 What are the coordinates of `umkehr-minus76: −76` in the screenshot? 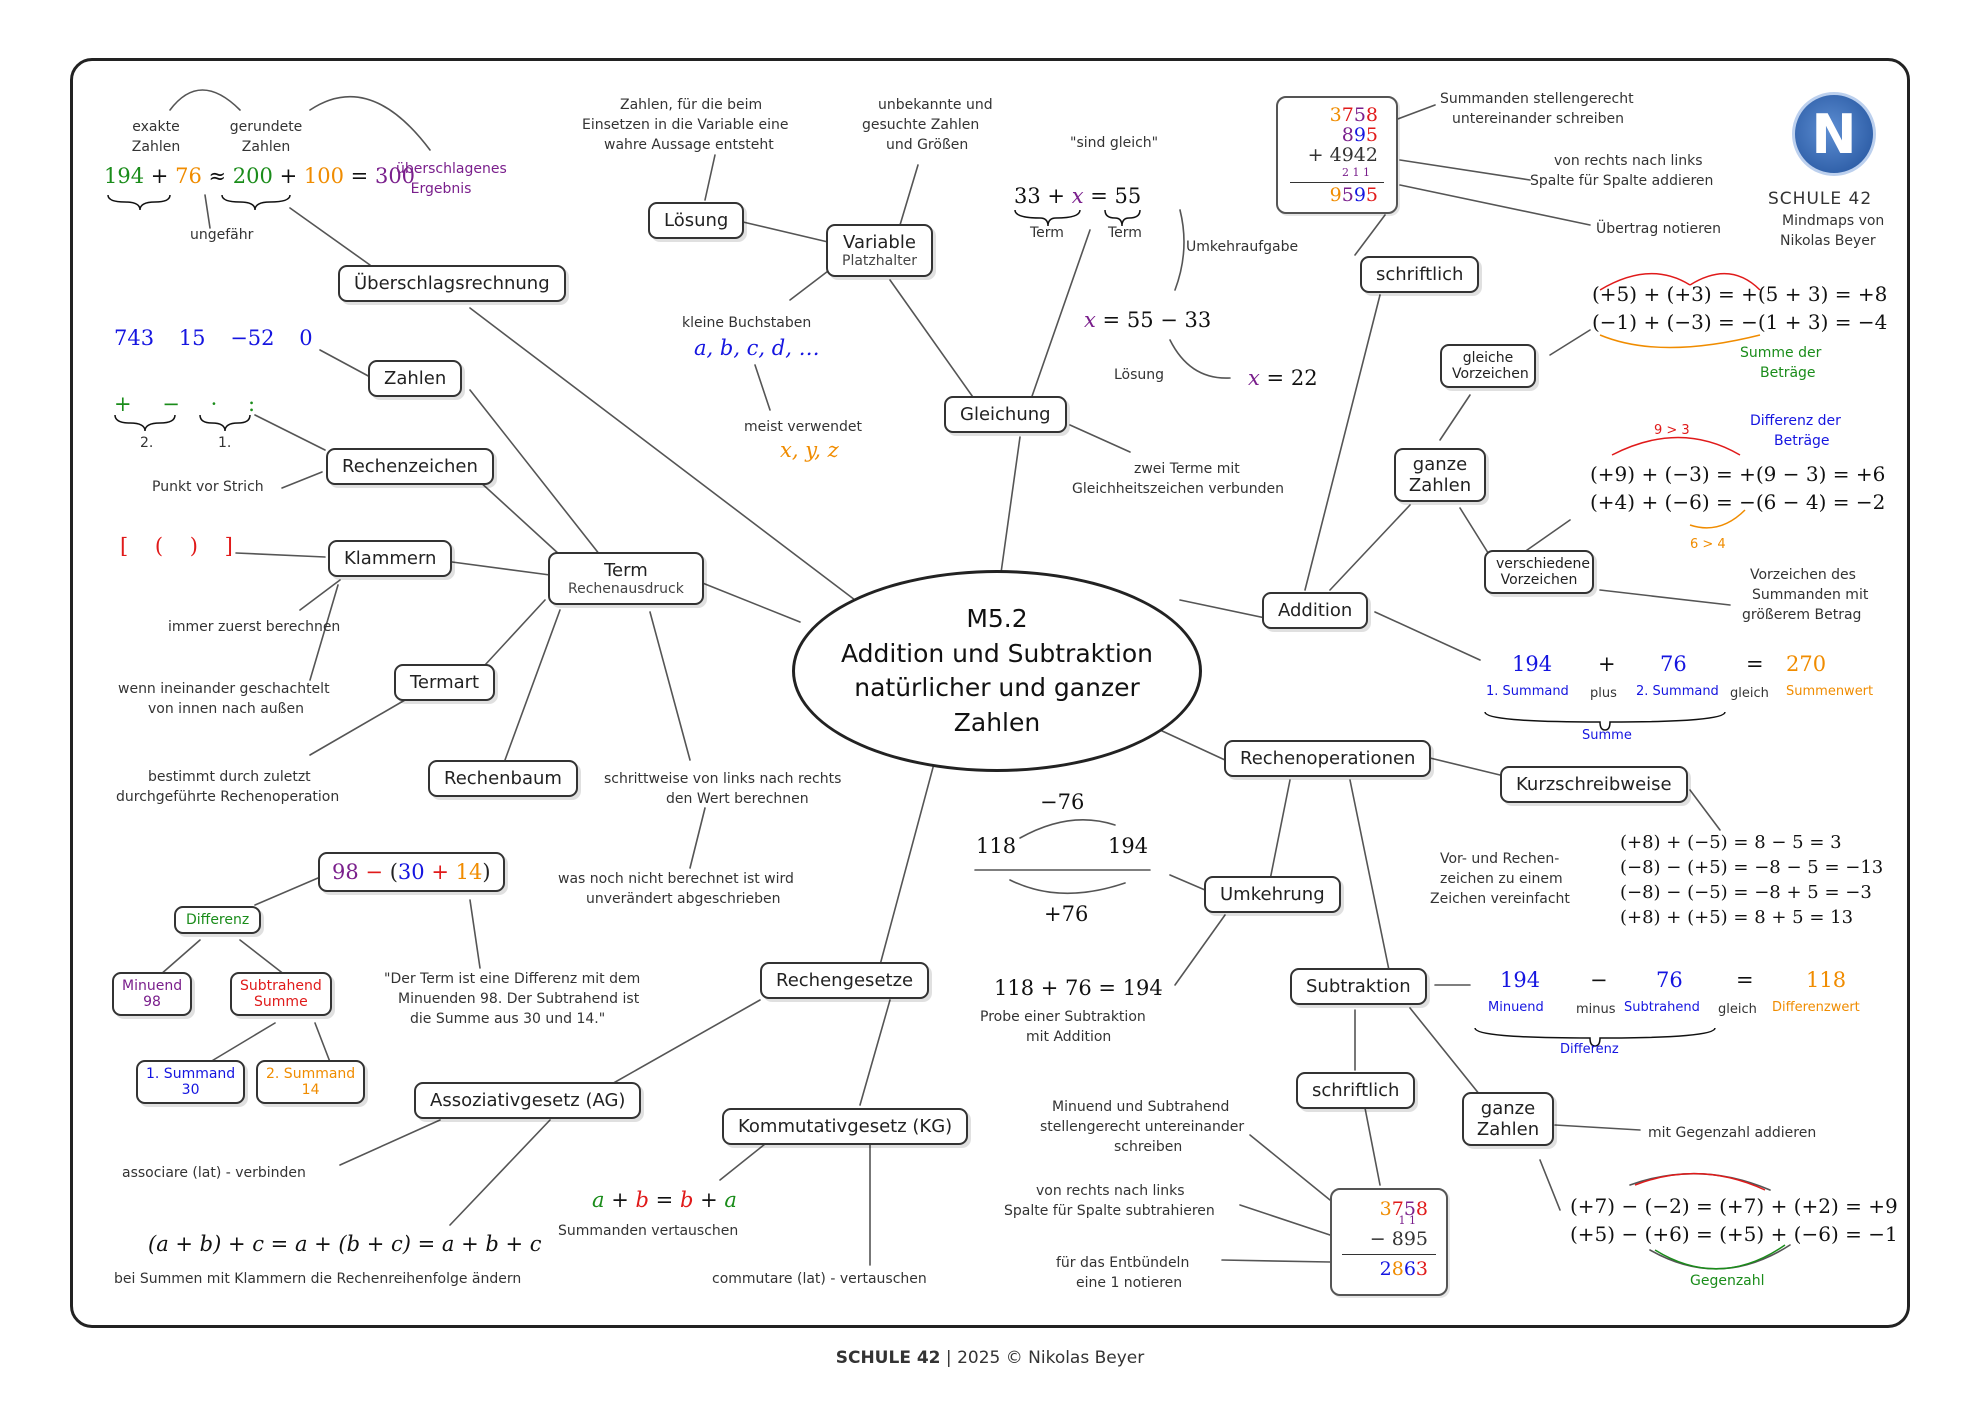 It's located at (1062, 802).